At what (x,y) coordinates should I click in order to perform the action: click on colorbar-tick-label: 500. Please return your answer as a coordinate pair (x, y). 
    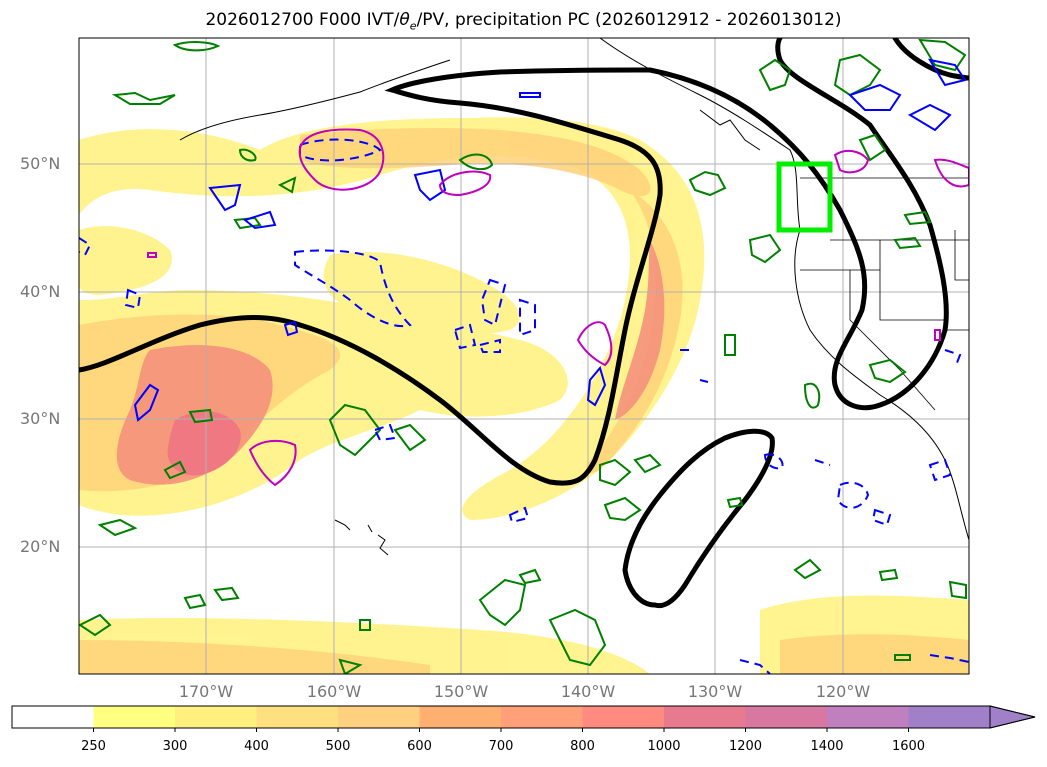
    Looking at the image, I should click on (338, 746).